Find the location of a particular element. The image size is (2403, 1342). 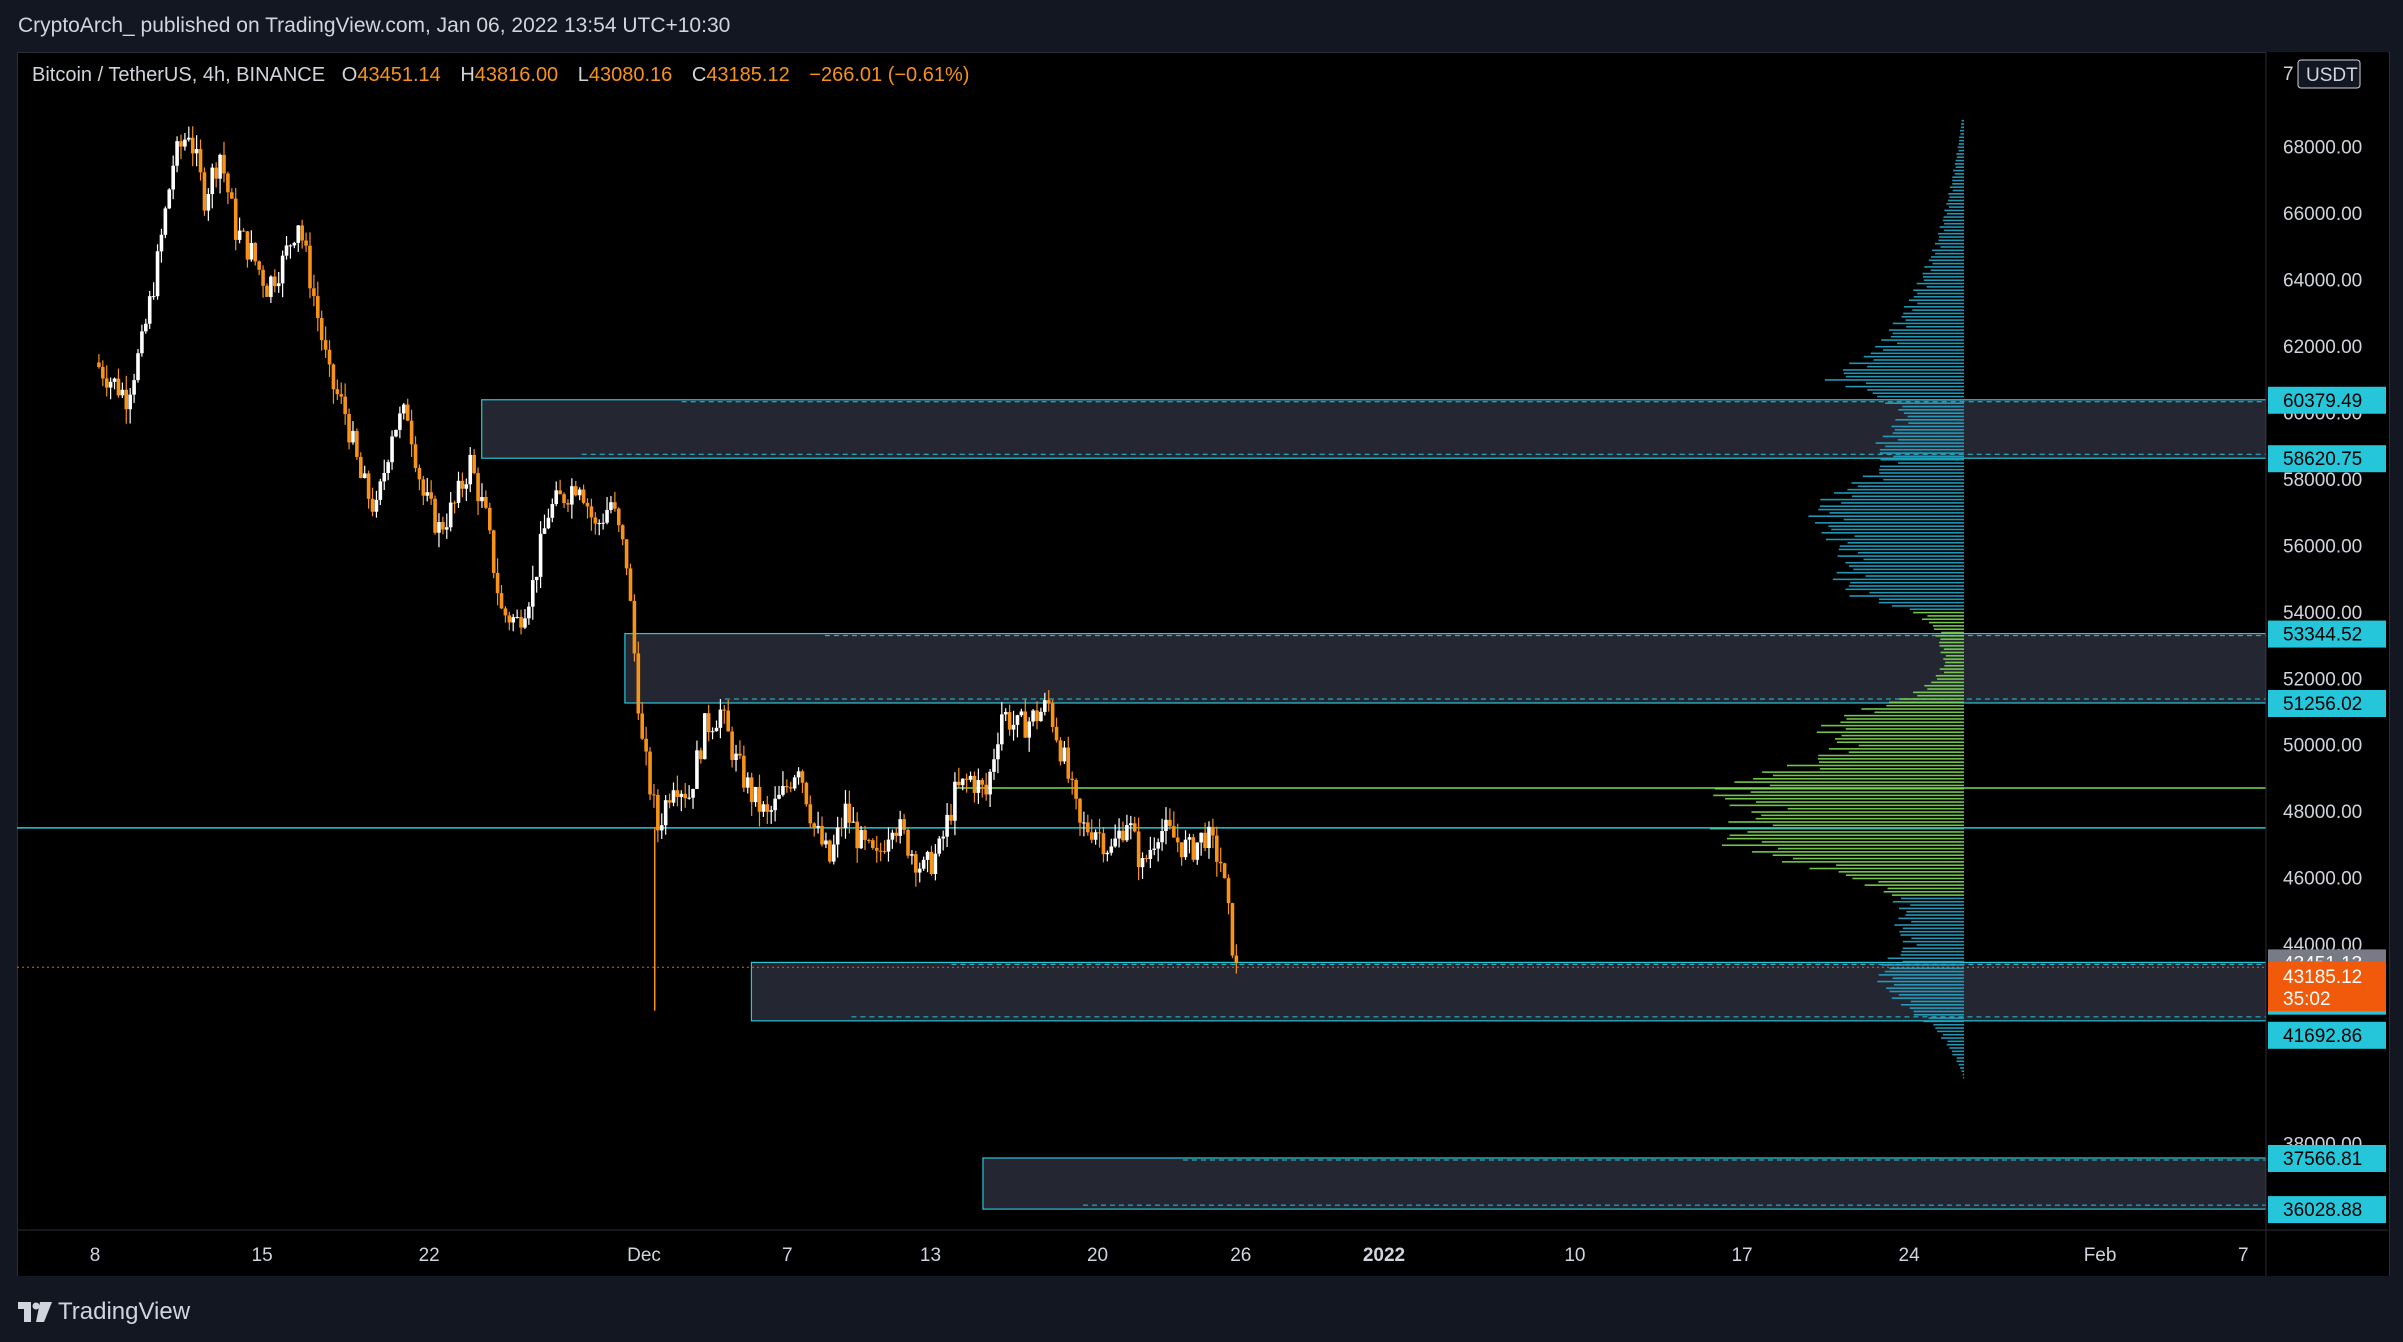

zone-top-tag-0-bg is located at coordinates (2327, 400).